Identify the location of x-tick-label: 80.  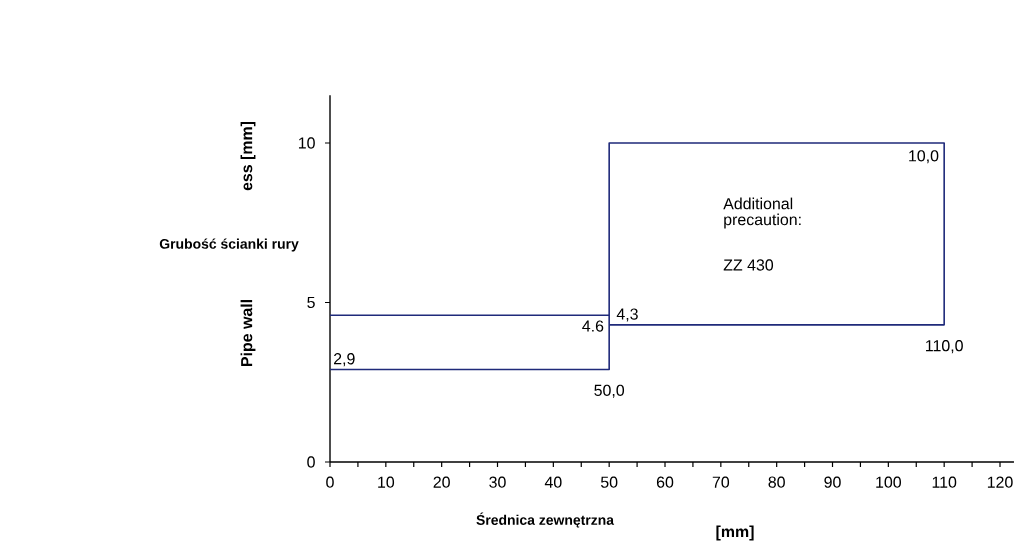
(776, 482).